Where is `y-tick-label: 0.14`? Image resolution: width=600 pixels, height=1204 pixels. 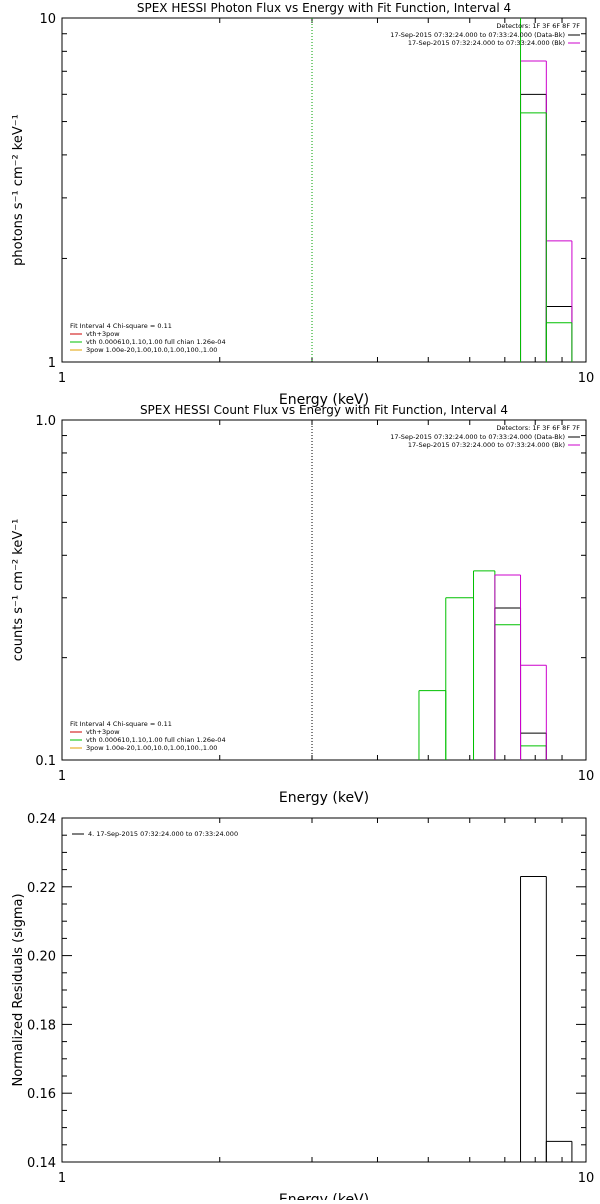
y-tick-label: 0.14 is located at coordinates (41, 1163).